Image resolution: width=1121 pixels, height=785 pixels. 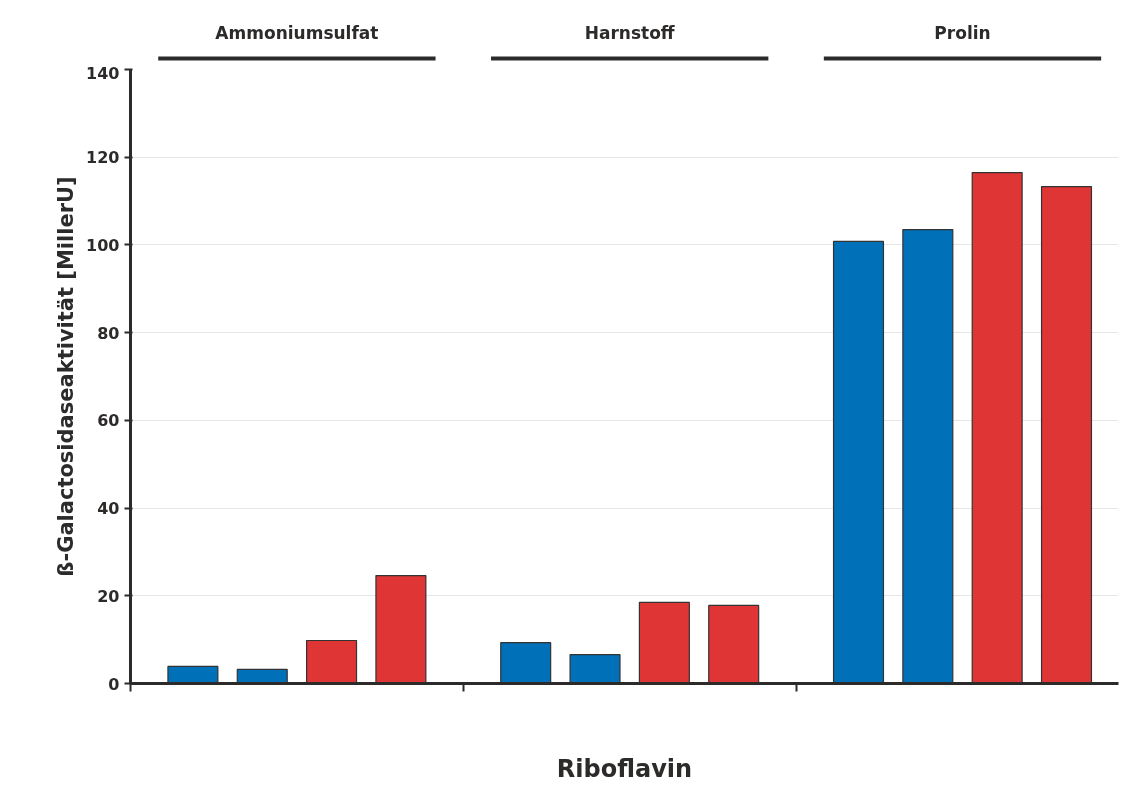 I want to click on y-tick-label: 40, so click(x=108, y=509).